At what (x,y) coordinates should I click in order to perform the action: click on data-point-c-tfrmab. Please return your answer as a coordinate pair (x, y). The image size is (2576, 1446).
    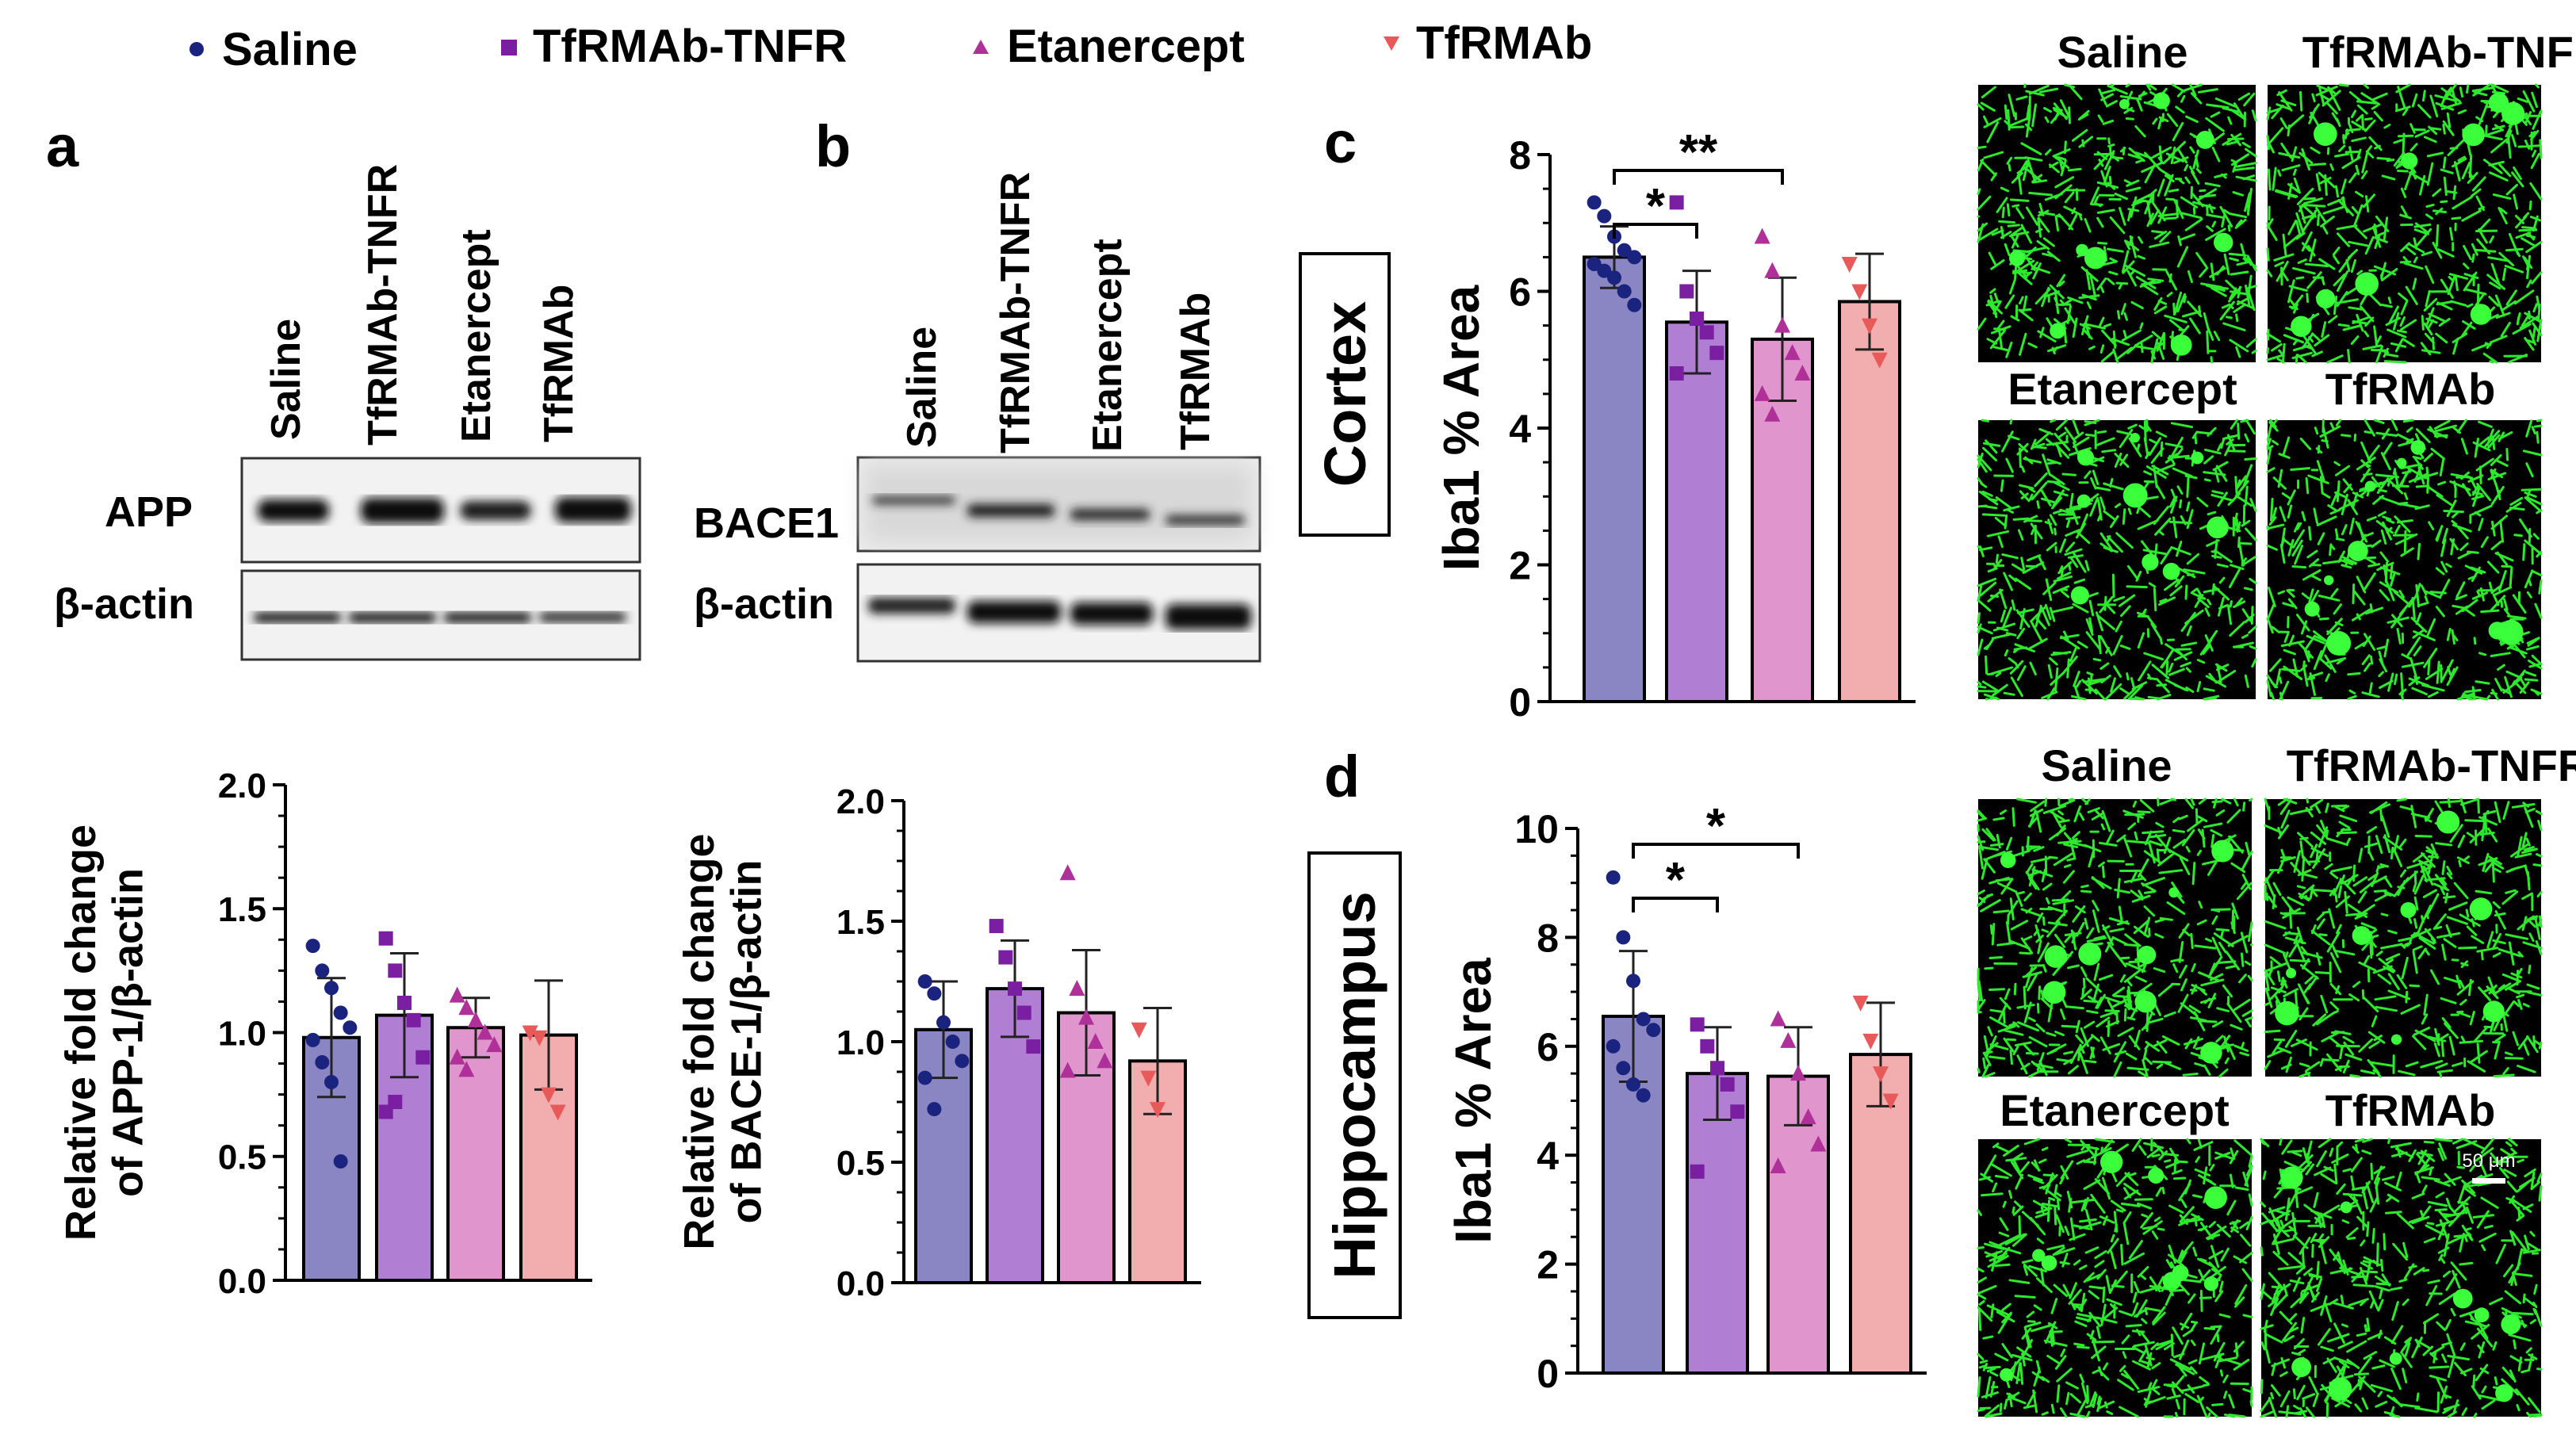
    Looking at the image, I should click on (1869, 326).